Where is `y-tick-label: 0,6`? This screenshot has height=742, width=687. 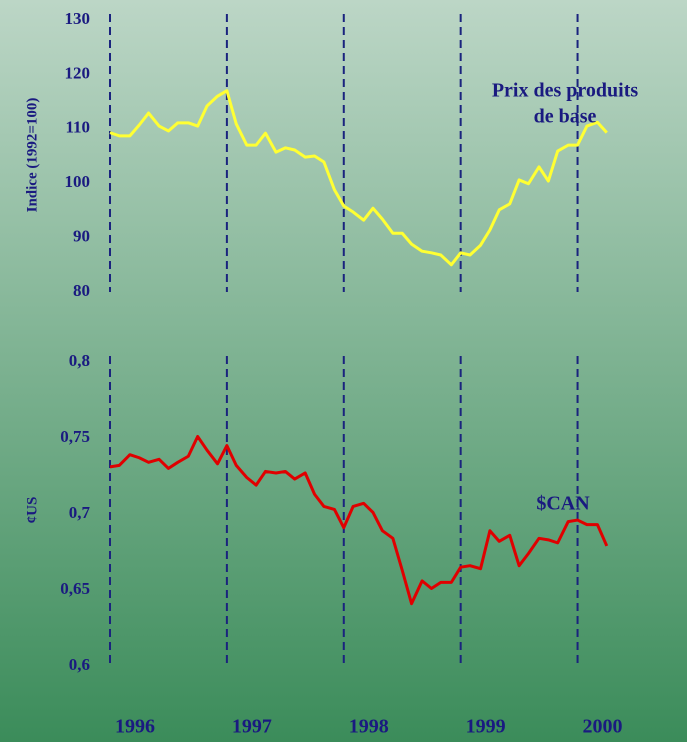 y-tick-label: 0,6 is located at coordinates (79, 664).